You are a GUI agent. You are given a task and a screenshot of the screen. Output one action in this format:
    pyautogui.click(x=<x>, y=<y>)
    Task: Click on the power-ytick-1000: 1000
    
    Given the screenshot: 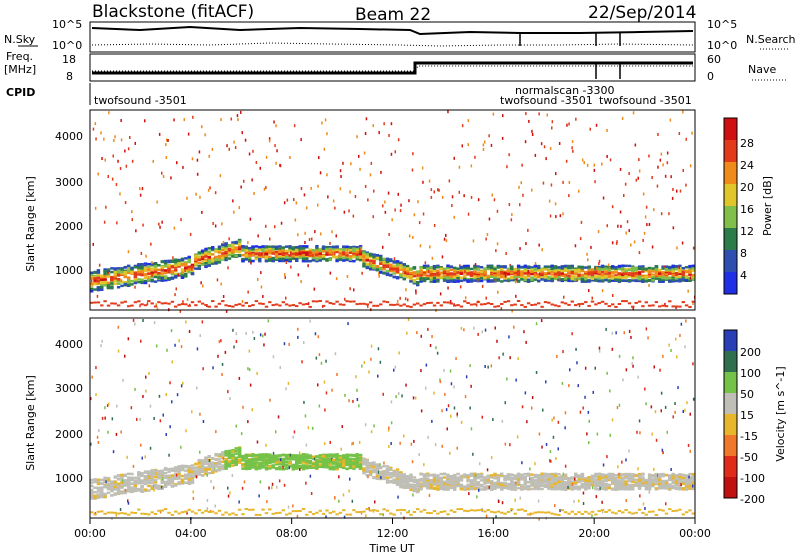 What is the action you would take?
    pyautogui.click(x=69, y=270)
    